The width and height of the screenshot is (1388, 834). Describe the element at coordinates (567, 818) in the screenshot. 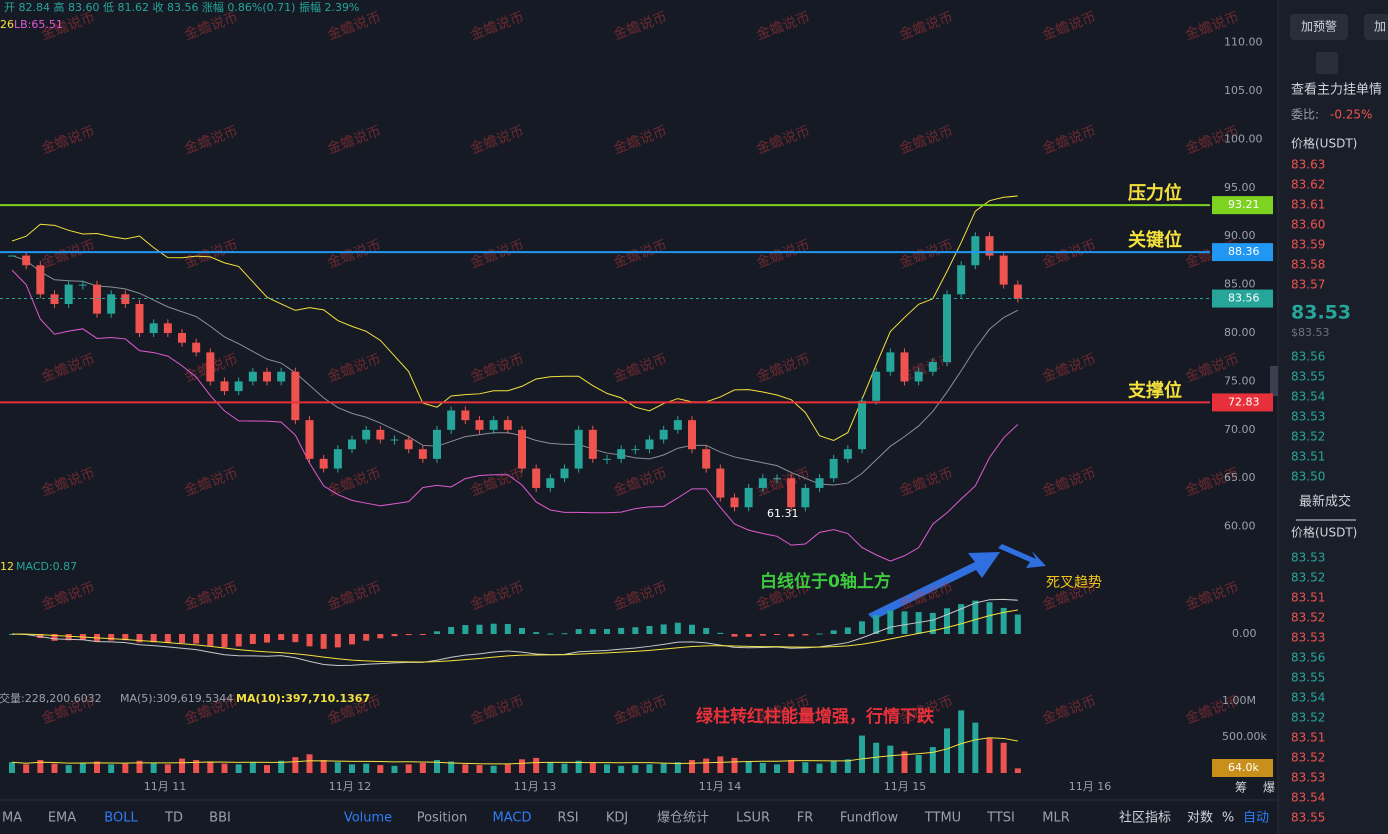

I see `sub-indicator-tab: RSI` at that location.